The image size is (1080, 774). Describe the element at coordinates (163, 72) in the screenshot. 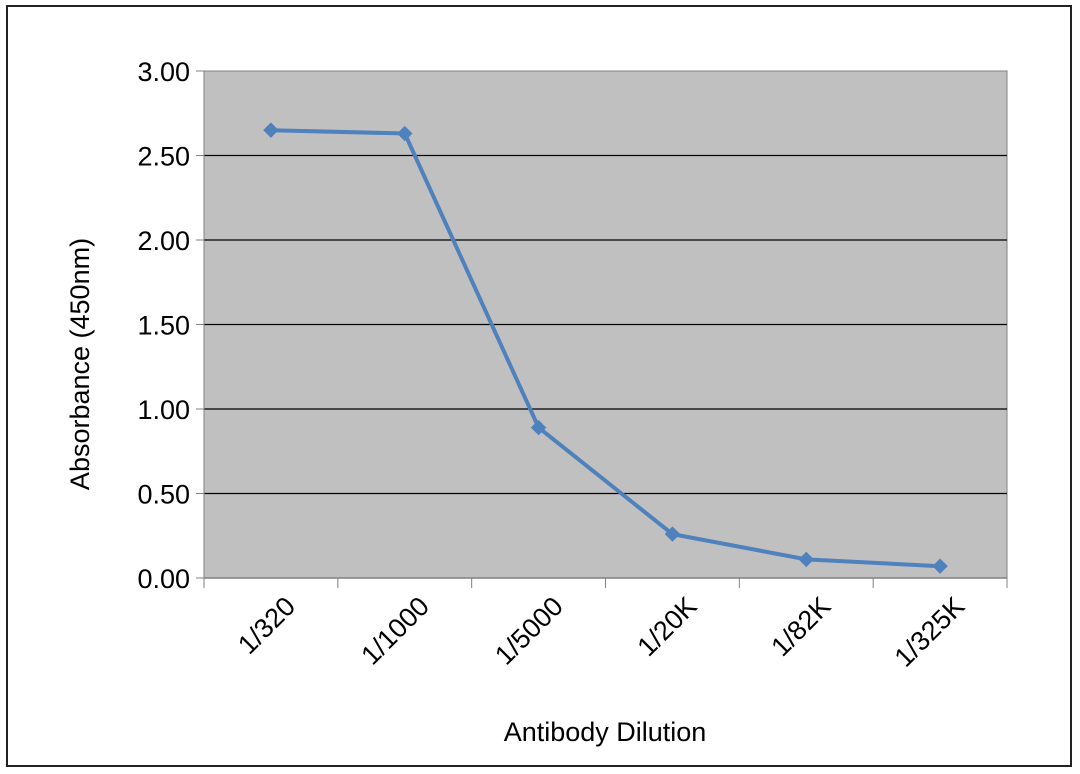

I see `y-tick-label: 3.00` at that location.